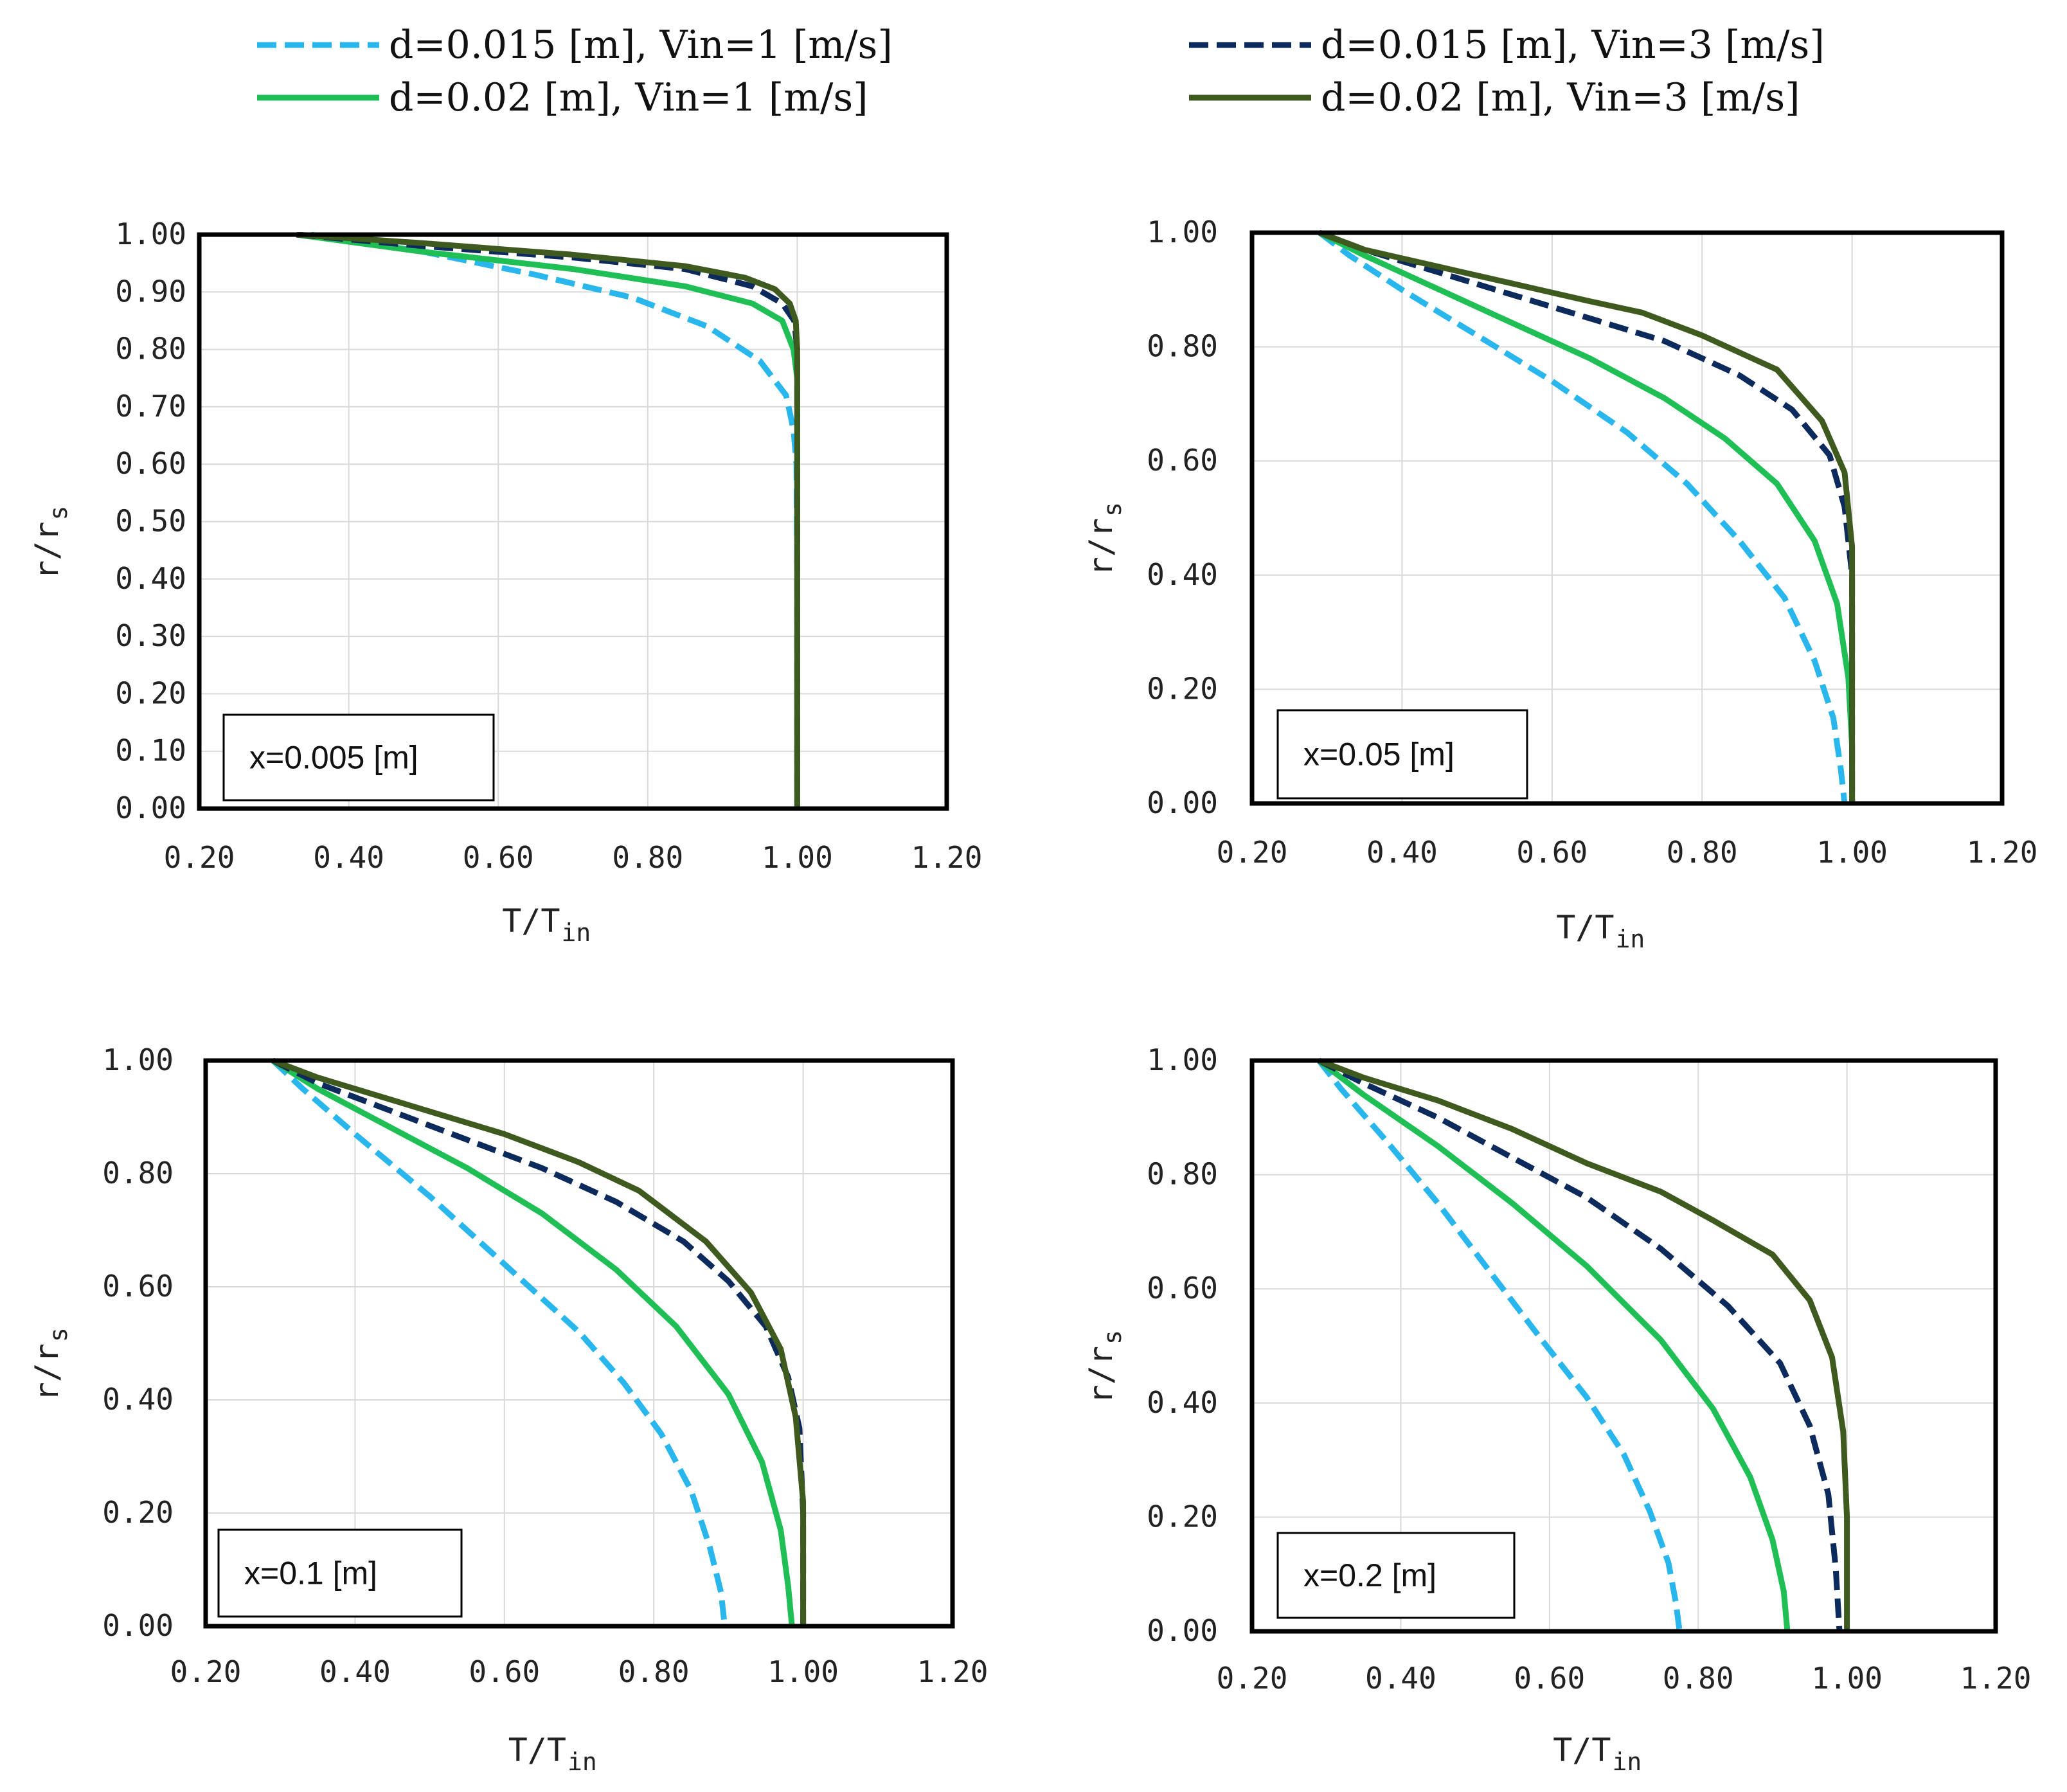  Describe the element at coordinates (1378, 755) in the screenshot. I see `annotation-label: x=0.05 [m]` at that location.